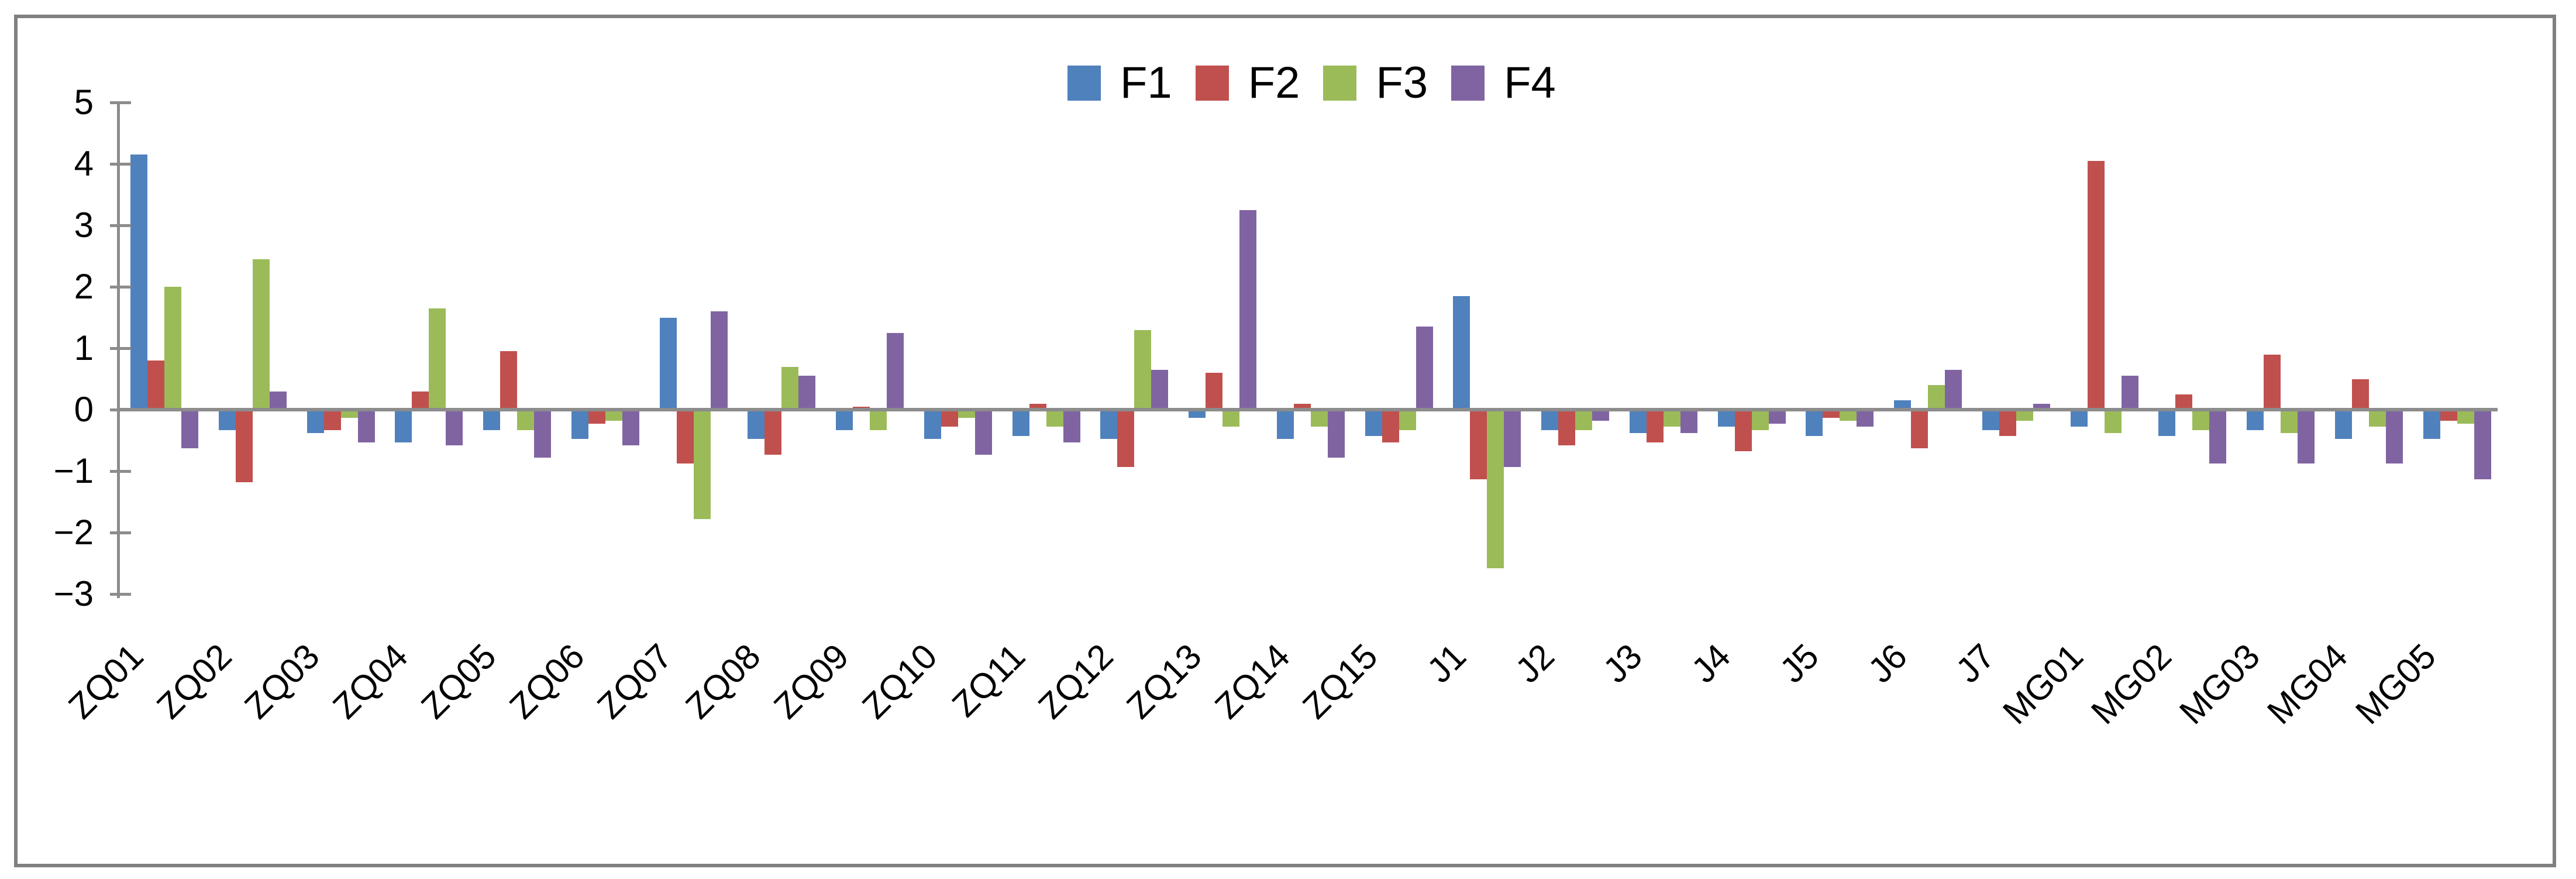 This screenshot has width=2576, height=879. What do you see at coordinates (1831, 414) in the screenshot?
I see `bar-J5-F2` at bounding box center [1831, 414].